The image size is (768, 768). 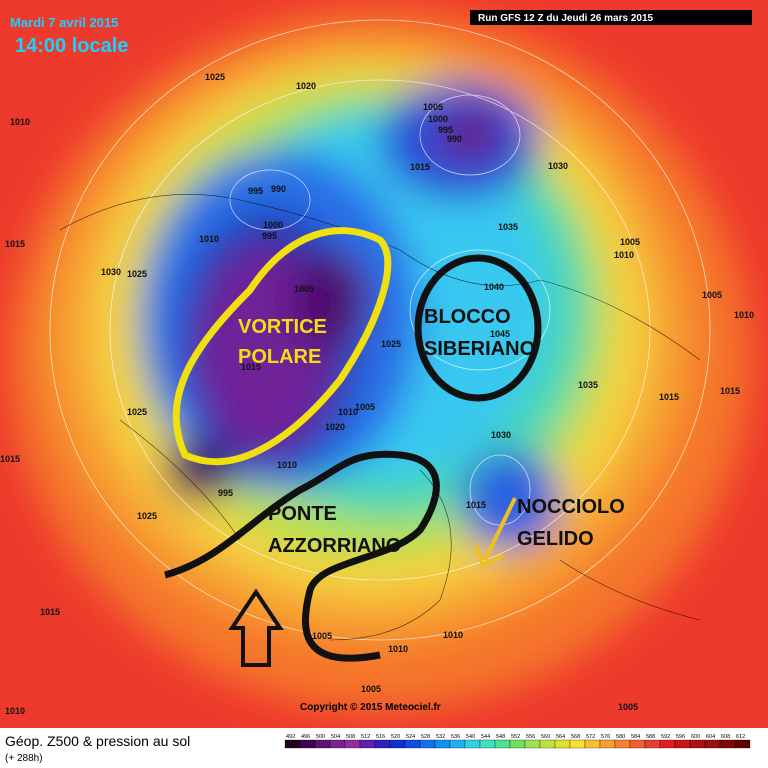 I want to click on date: Mardi 7 avril 2015, so click(x=64, y=22).